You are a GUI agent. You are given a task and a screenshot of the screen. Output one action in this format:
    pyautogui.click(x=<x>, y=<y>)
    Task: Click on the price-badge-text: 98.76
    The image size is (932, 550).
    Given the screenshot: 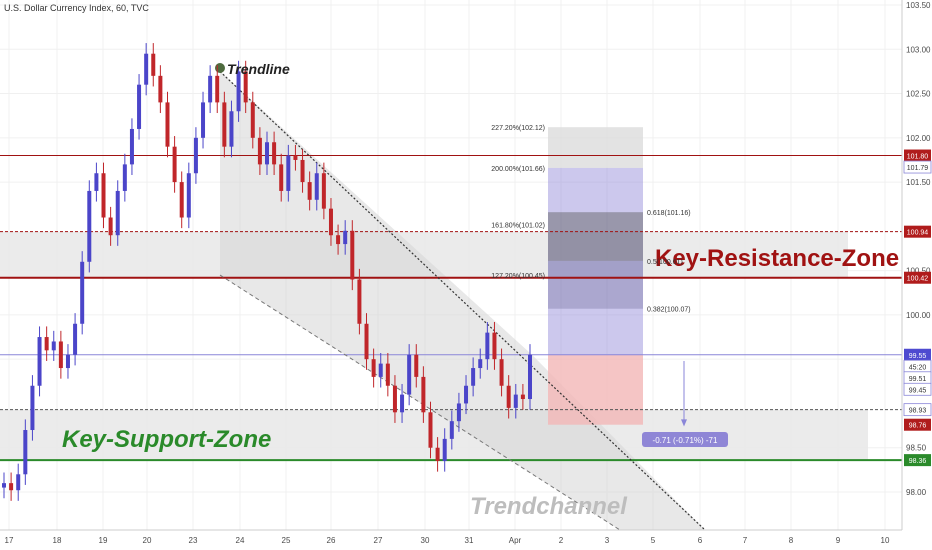 What is the action you would take?
    pyautogui.click(x=918, y=426)
    